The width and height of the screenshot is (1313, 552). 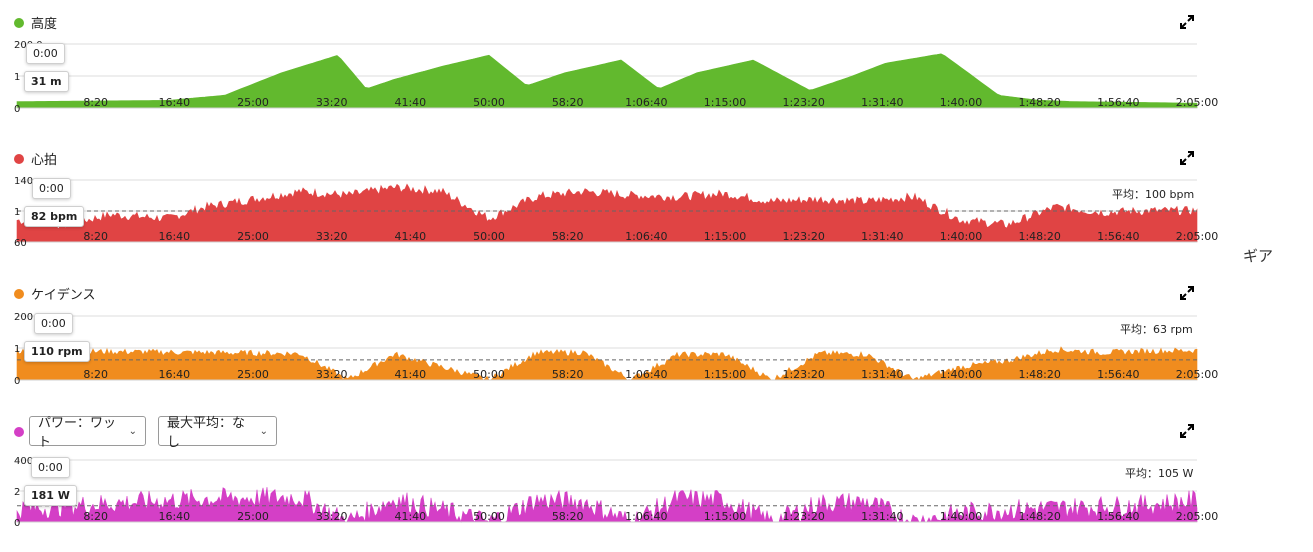 I want to click on power-metric-select: パワー：ワット ⌄, so click(x=87, y=433).